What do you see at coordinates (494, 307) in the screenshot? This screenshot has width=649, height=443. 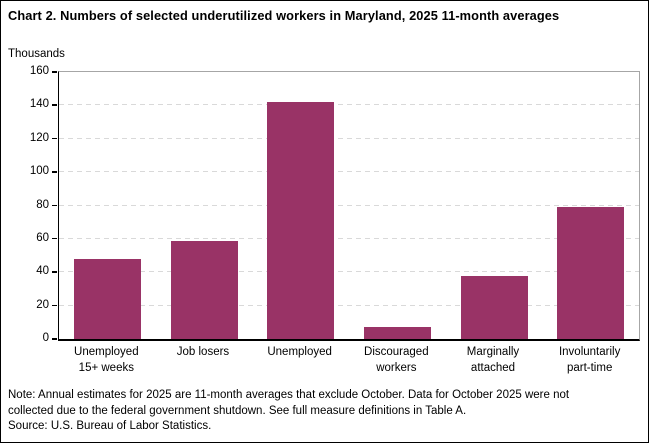 I see `bar-marginally-attached` at bounding box center [494, 307].